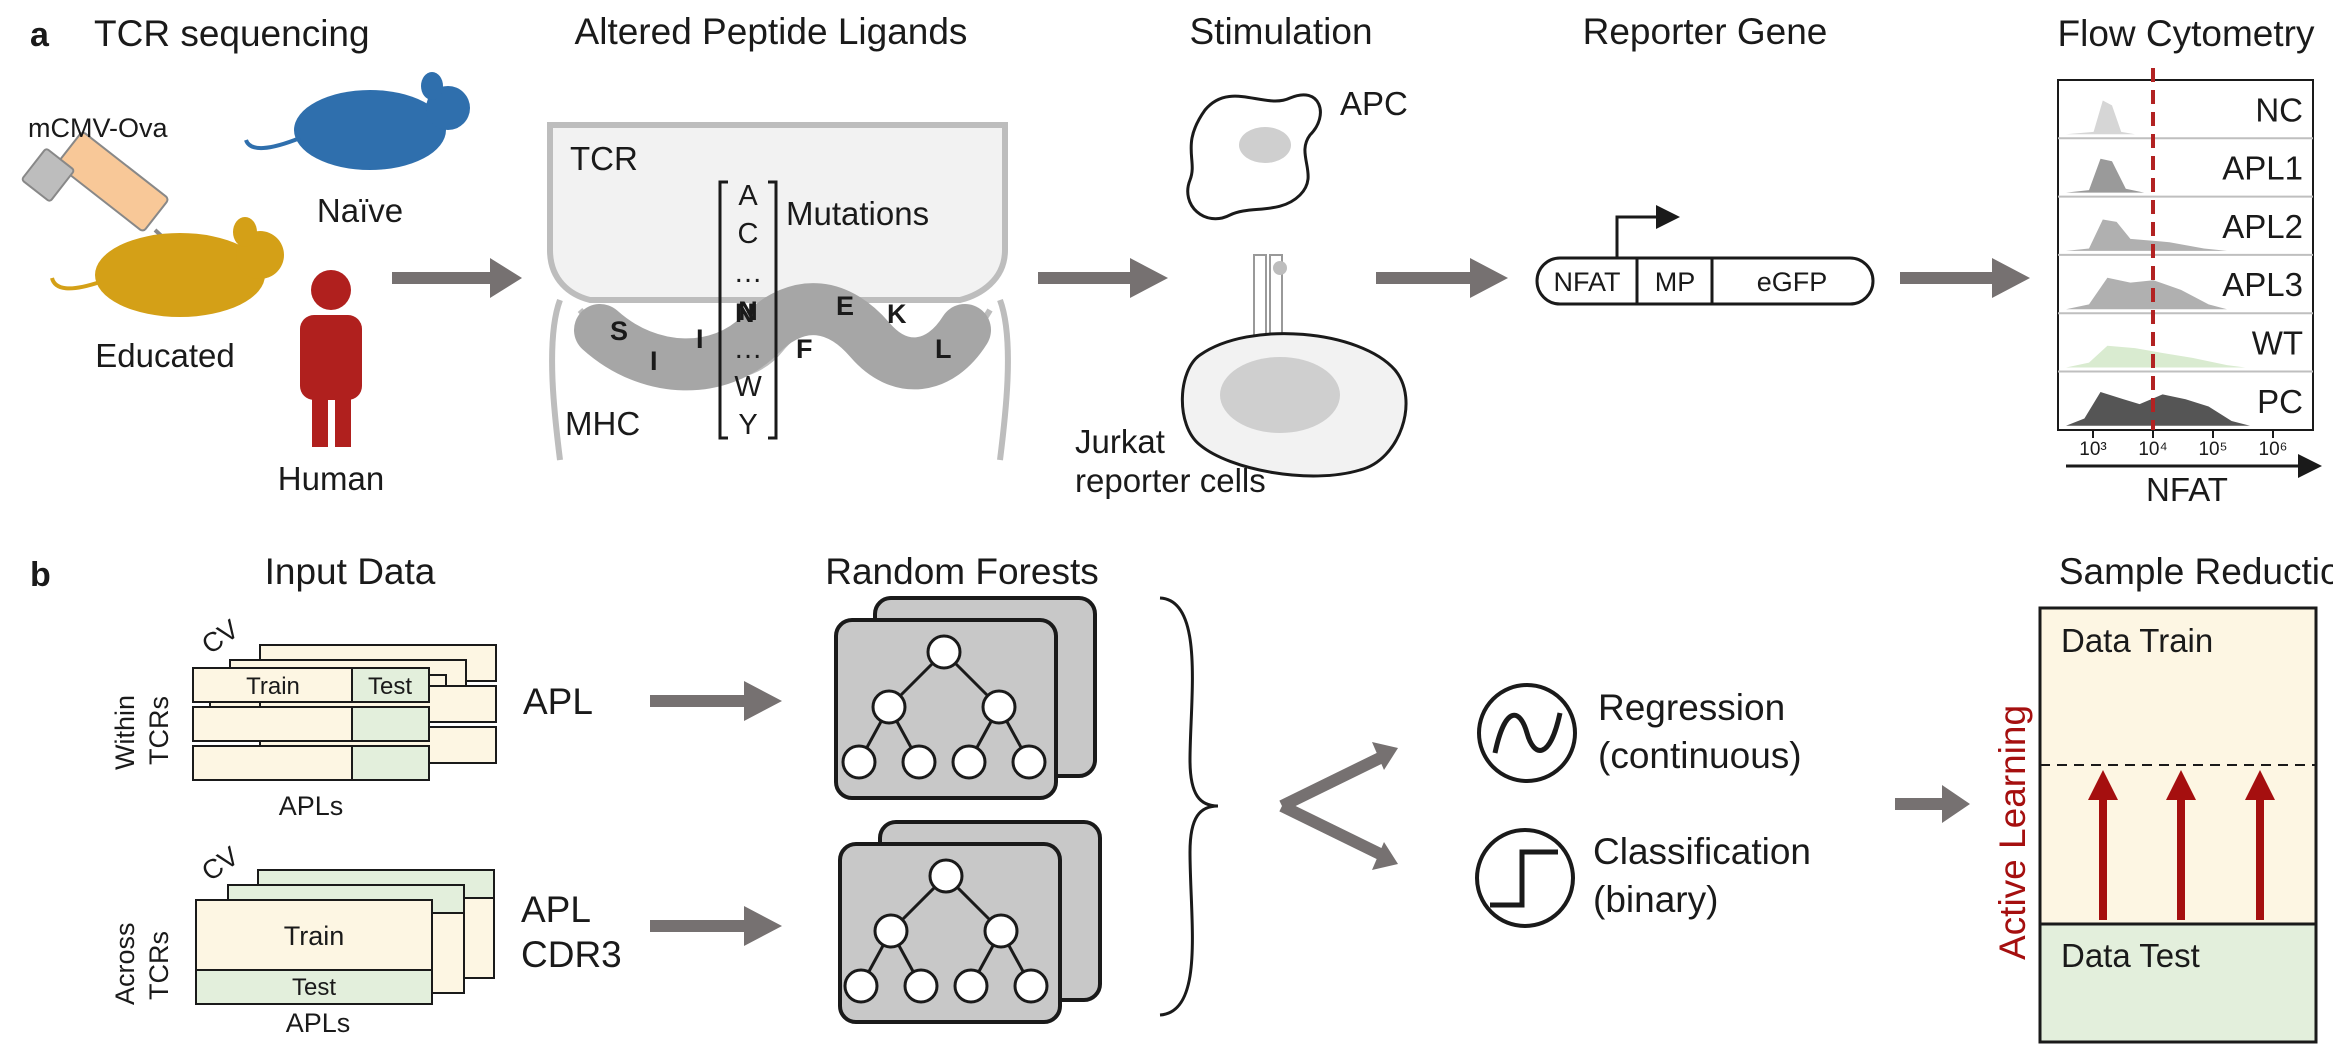 Image resolution: width=2333 pixels, height=1055 pixels. I want to click on data-train-label: Data Train, so click(2137, 640).